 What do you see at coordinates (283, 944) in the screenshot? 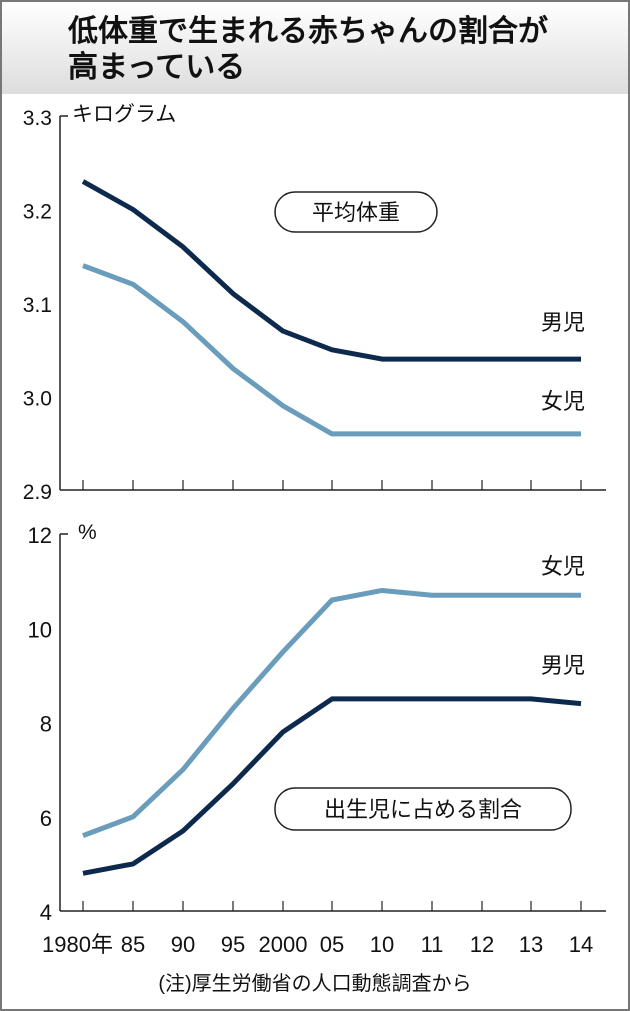
I see `x-tick-label: 2000` at bounding box center [283, 944].